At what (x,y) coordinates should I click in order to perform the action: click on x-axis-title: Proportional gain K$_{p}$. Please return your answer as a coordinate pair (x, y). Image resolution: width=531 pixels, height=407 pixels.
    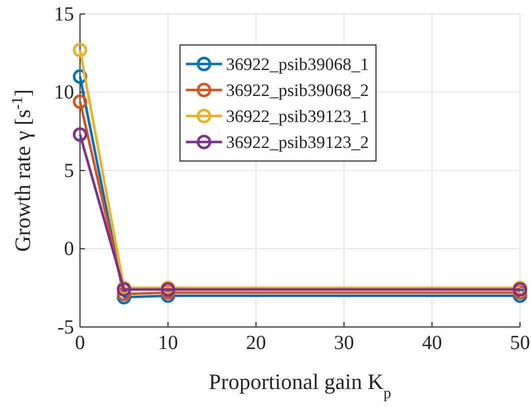
    Looking at the image, I should click on (300, 385).